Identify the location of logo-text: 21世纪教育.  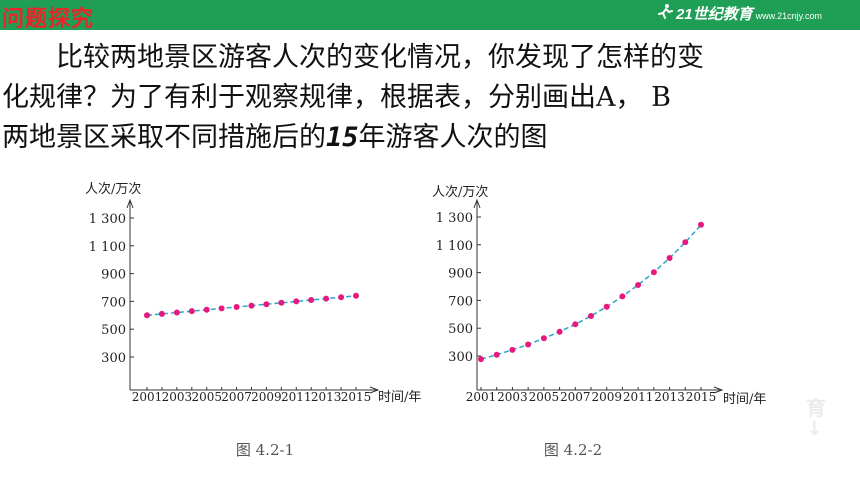
(714, 14).